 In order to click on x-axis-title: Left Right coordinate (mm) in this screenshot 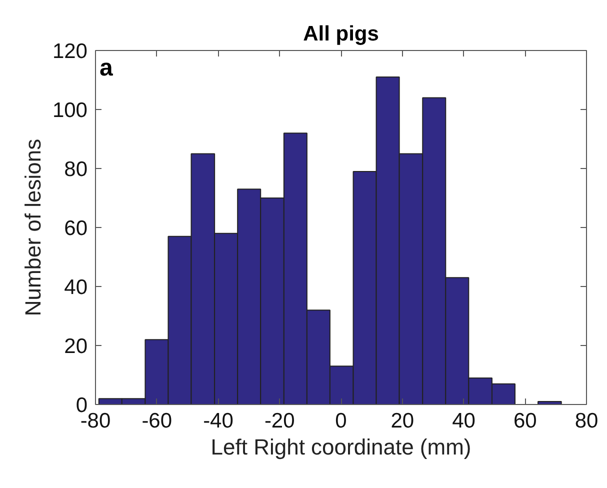, I will do `click(341, 447)`.